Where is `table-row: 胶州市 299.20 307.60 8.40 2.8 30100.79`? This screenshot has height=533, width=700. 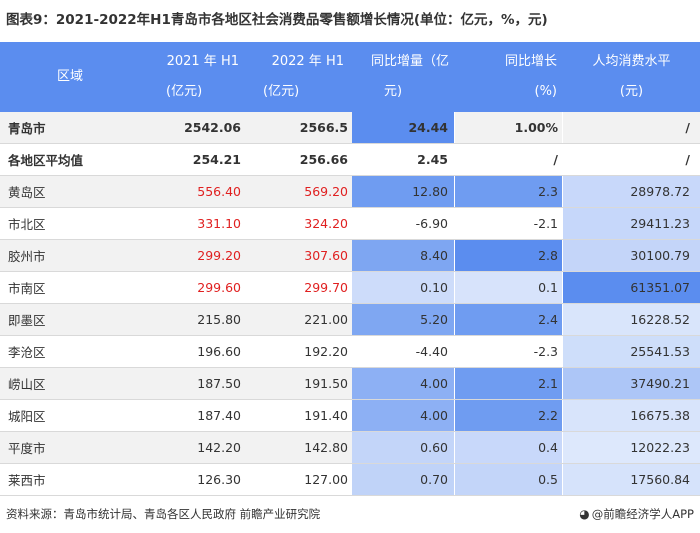
table-row: 胶州市 299.20 307.60 8.40 2.8 30100.79 is located at coordinates (350, 256).